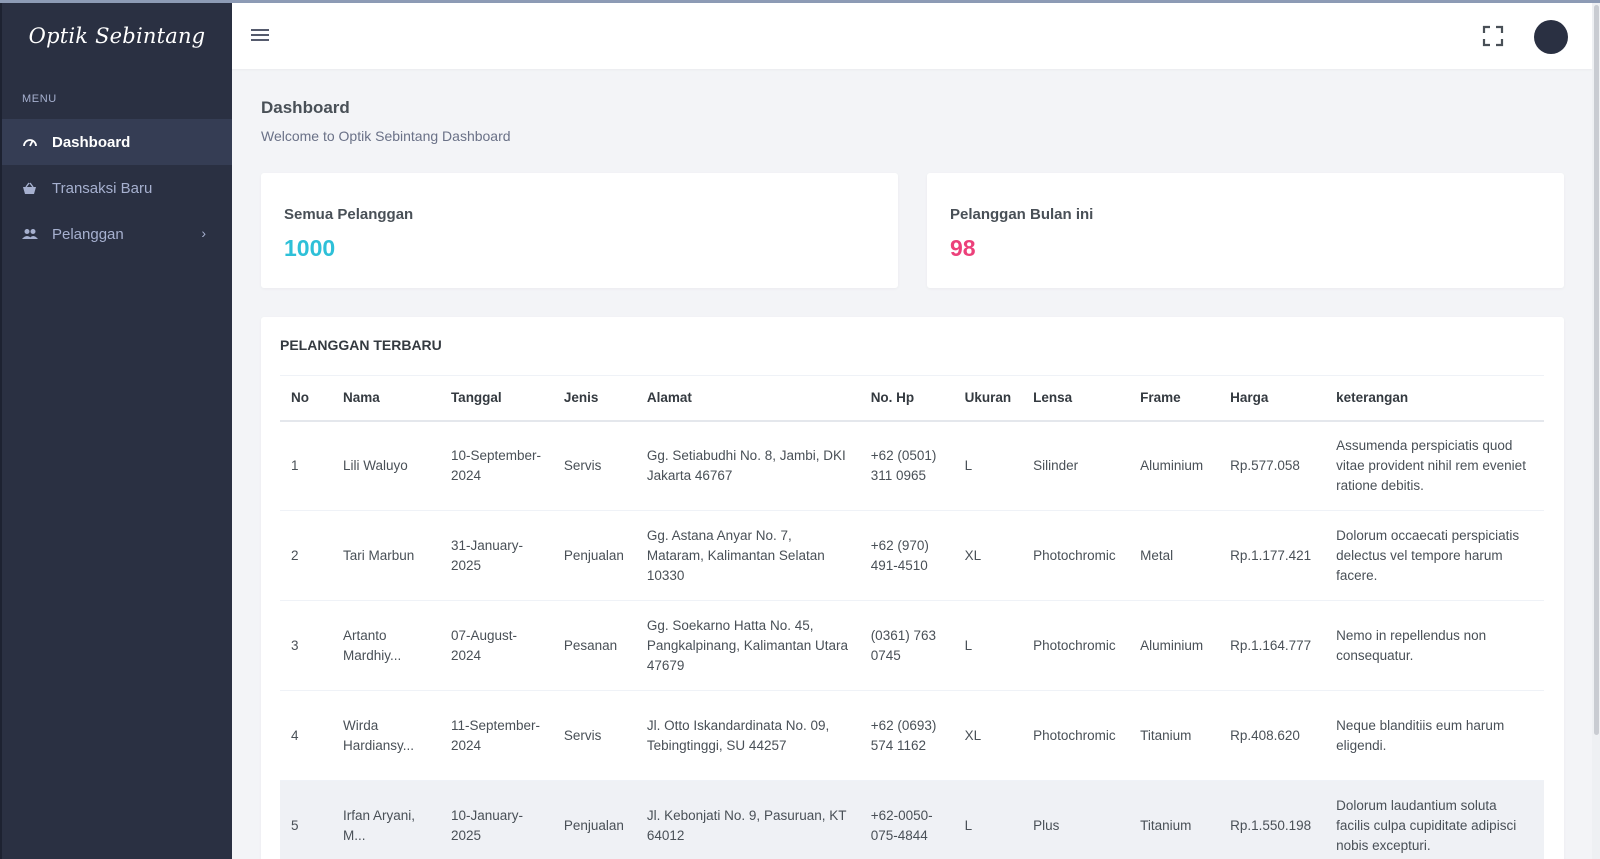 This screenshot has height=859, width=1600. What do you see at coordinates (306, 819) in the screenshot?
I see `cell-no: 5` at bounding box center [306, 819].